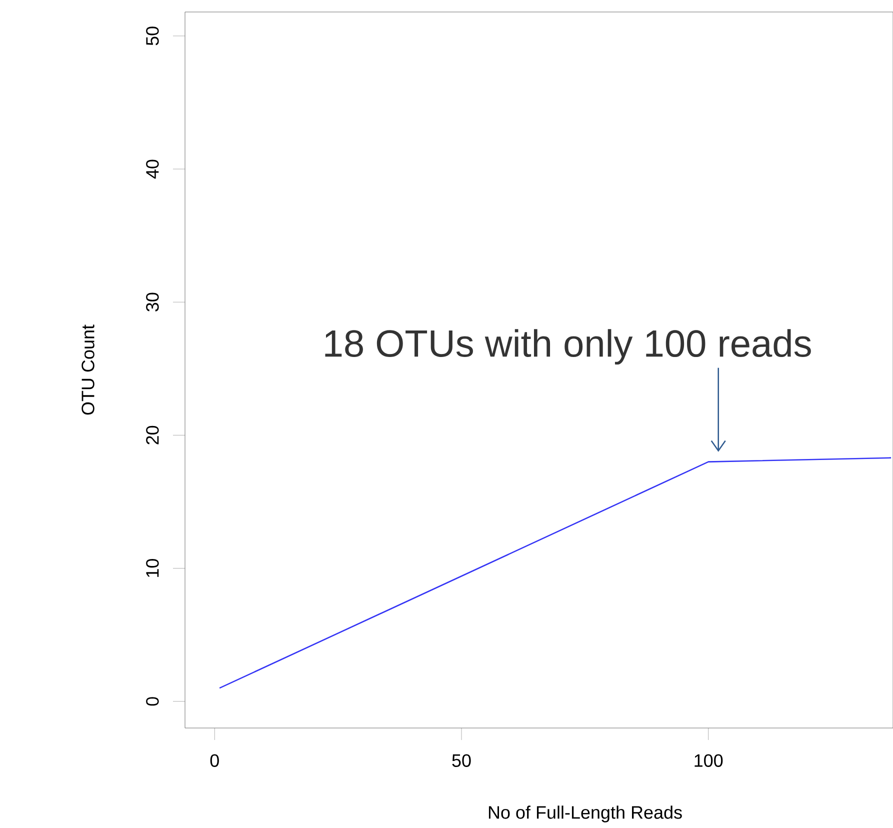  Describe the element at coordinates (152, 435) in the screenshot. I see `y-tick-label: 20` at that location.